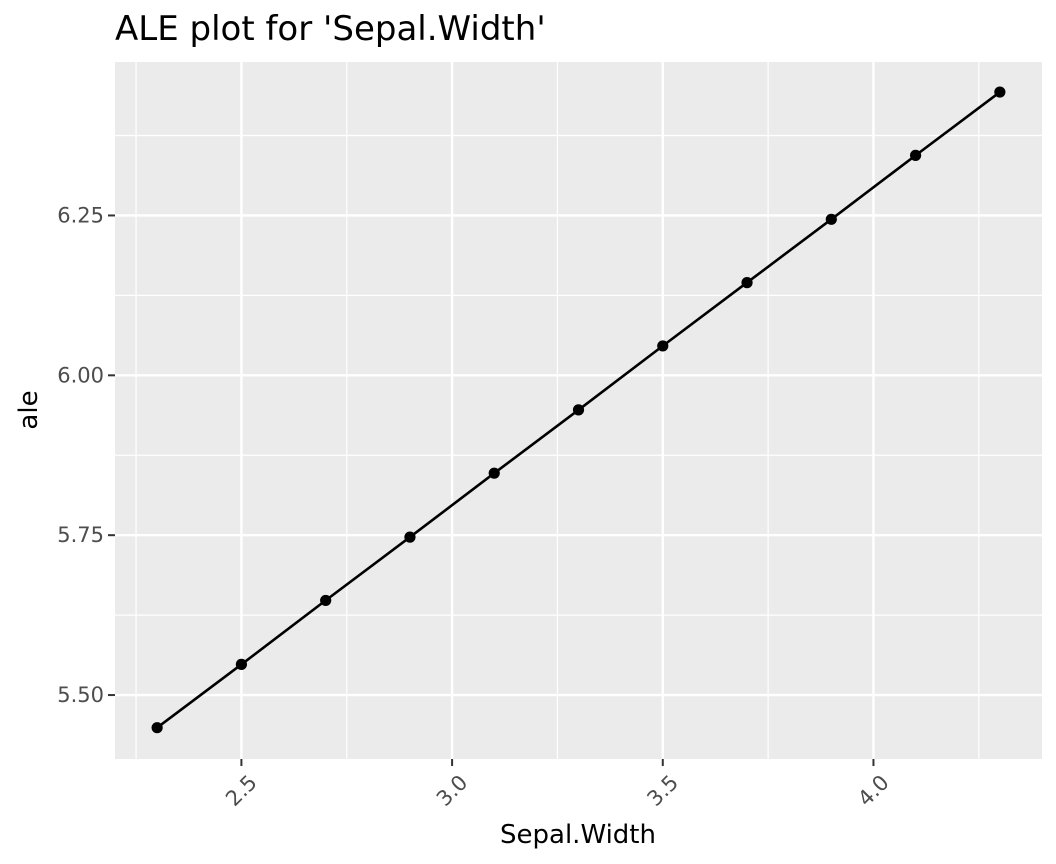  Describe the element at coordinates (80, 375) in the screenshot. I see `y-tick-label: 6.00` at that location.